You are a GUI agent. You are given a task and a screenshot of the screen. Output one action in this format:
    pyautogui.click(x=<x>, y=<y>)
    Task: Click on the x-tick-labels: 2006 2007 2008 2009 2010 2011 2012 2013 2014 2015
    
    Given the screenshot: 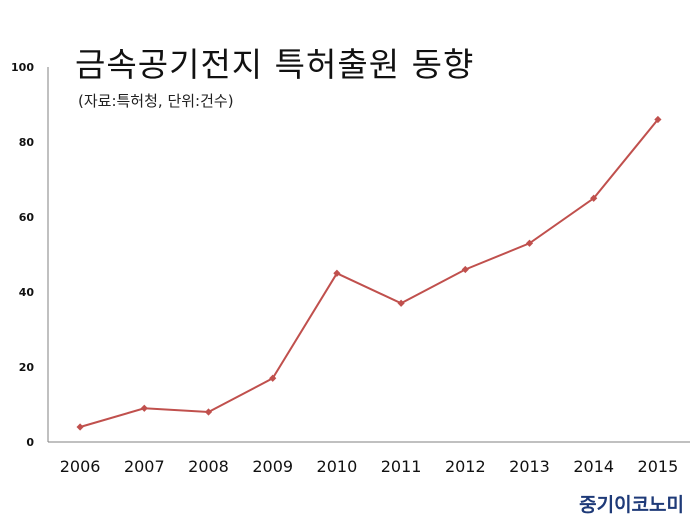 What is the action you would take?
    pyautogui.click(x=369, y=466)
    